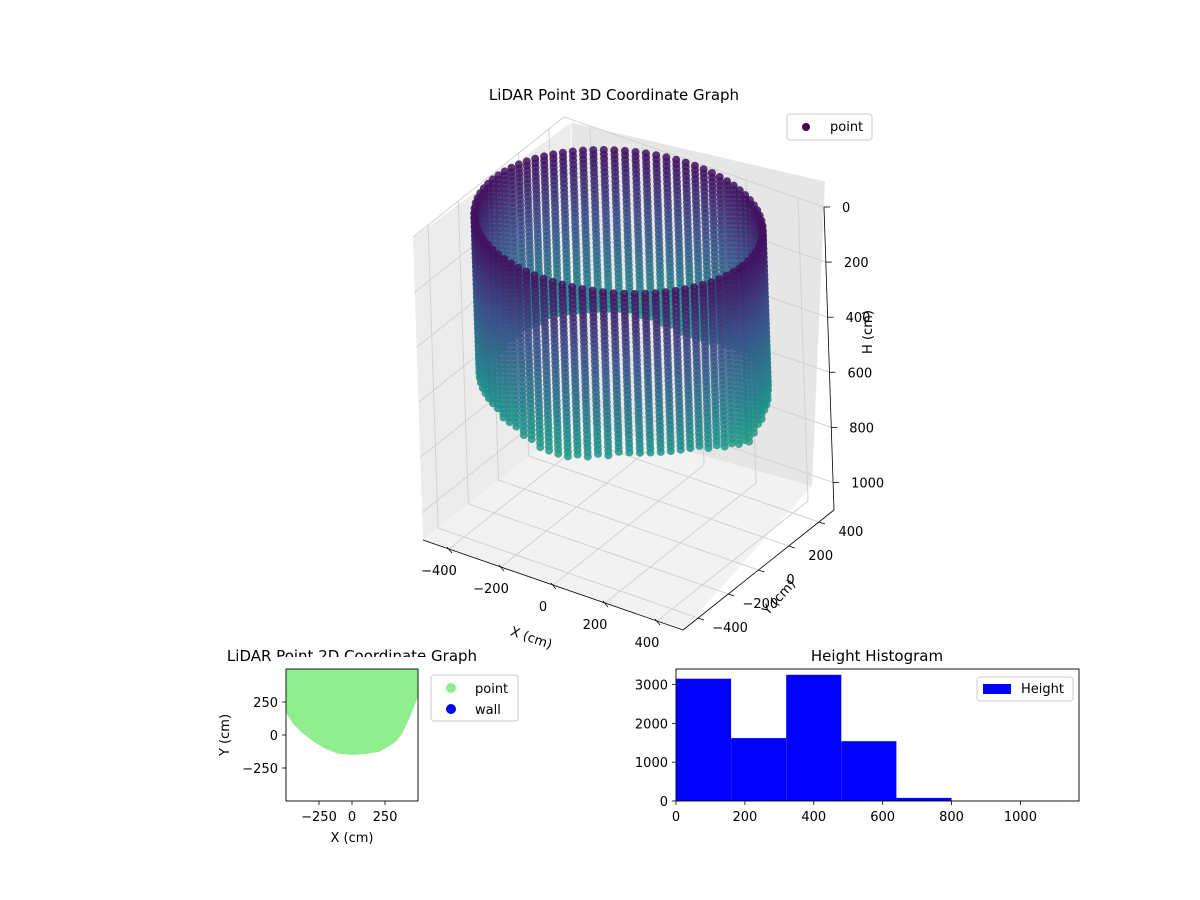 The width and height of the screenshot is (1200, 900). I want to click on legend-2d-label-wall: wall, so click(488, 710).